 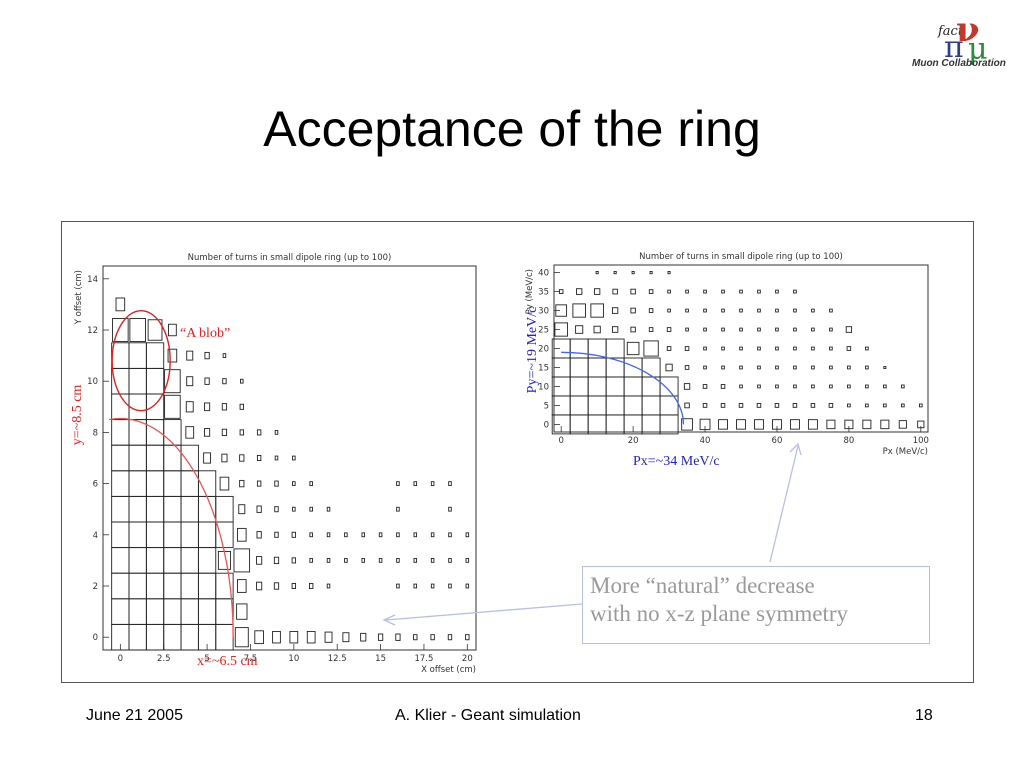 What do you see at coordinates (337, 659) in the screenshot?
I see `left-chart-x-tick-label: 12.5` at bounding box center [337, 659].